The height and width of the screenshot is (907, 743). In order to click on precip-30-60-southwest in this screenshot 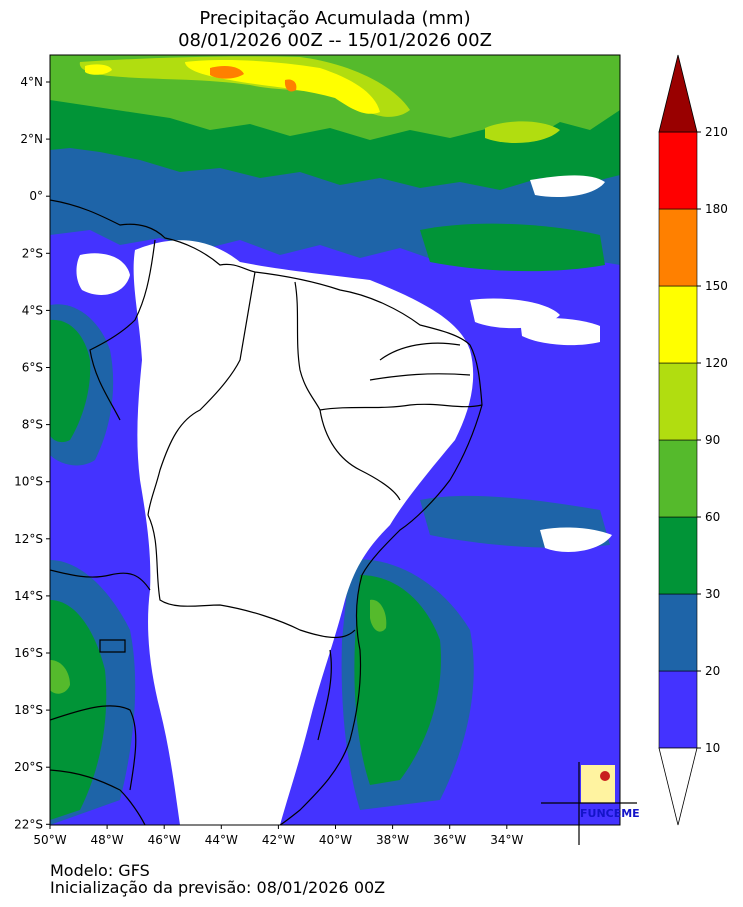, I will do `click(78, 710)`.